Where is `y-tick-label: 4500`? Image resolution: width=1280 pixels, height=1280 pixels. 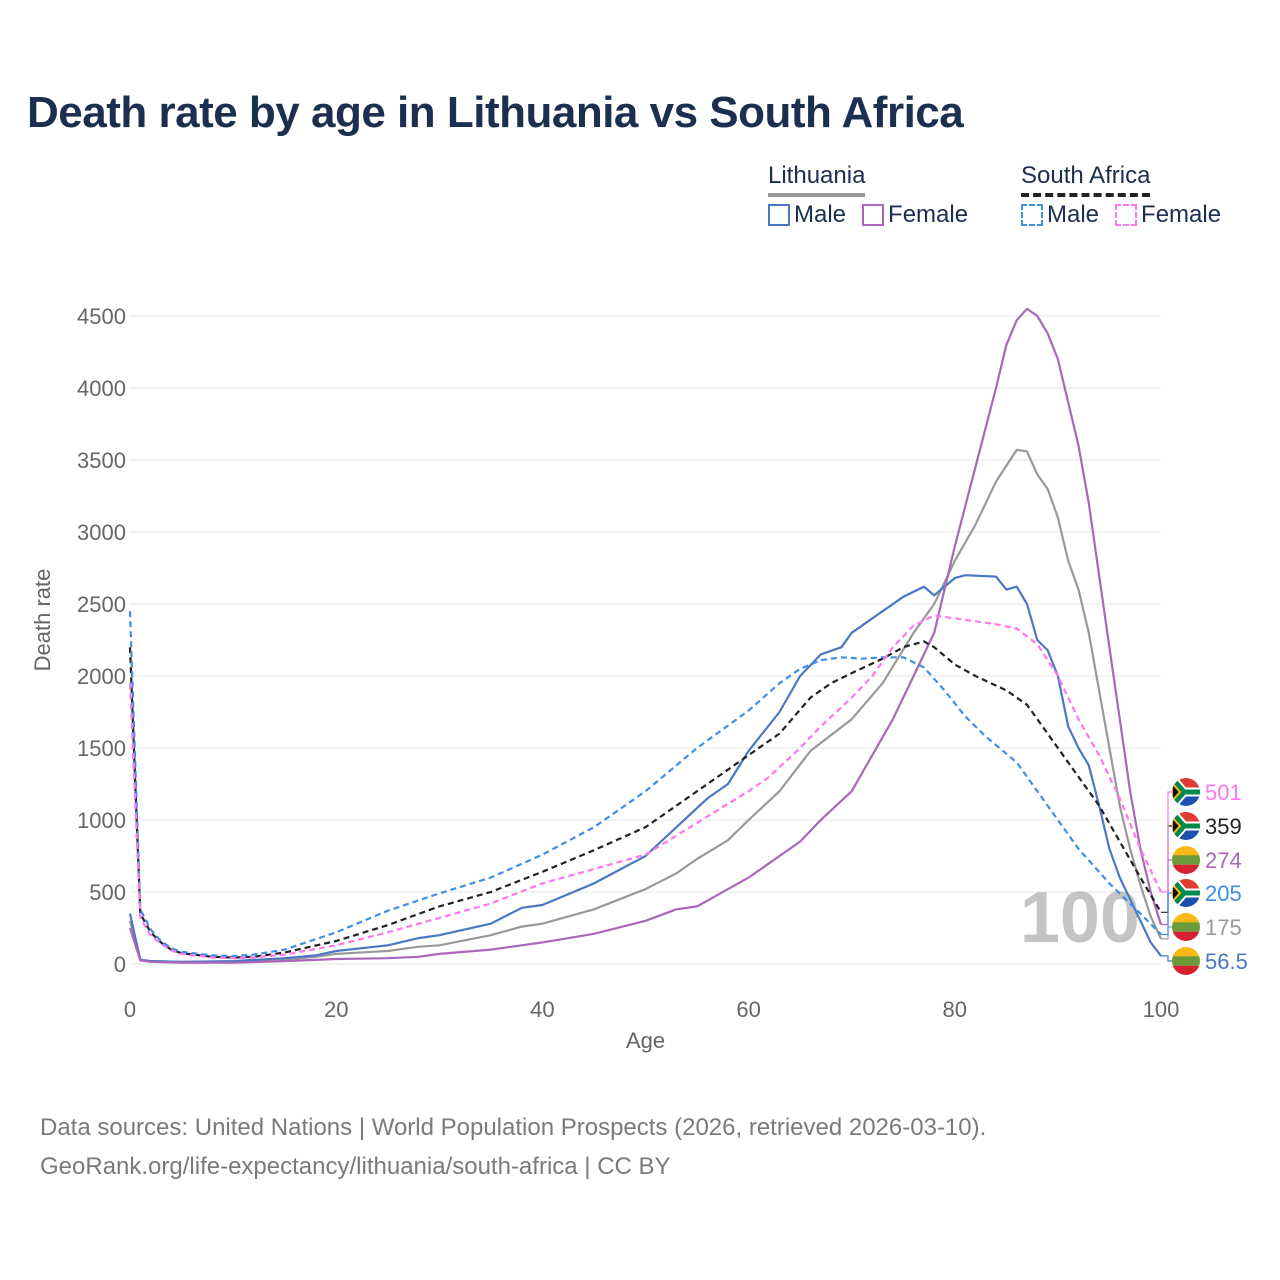
y-tick-label: 4500 is located at coordinates (101, 316).